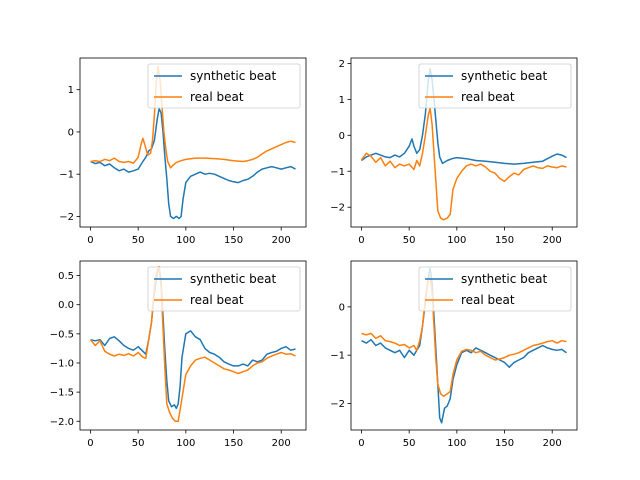 This screenshot has width=640, height=480. Describe the element at coordinates (342, 64) in the screenshot. I see `y-tick-label: 2` at that location.